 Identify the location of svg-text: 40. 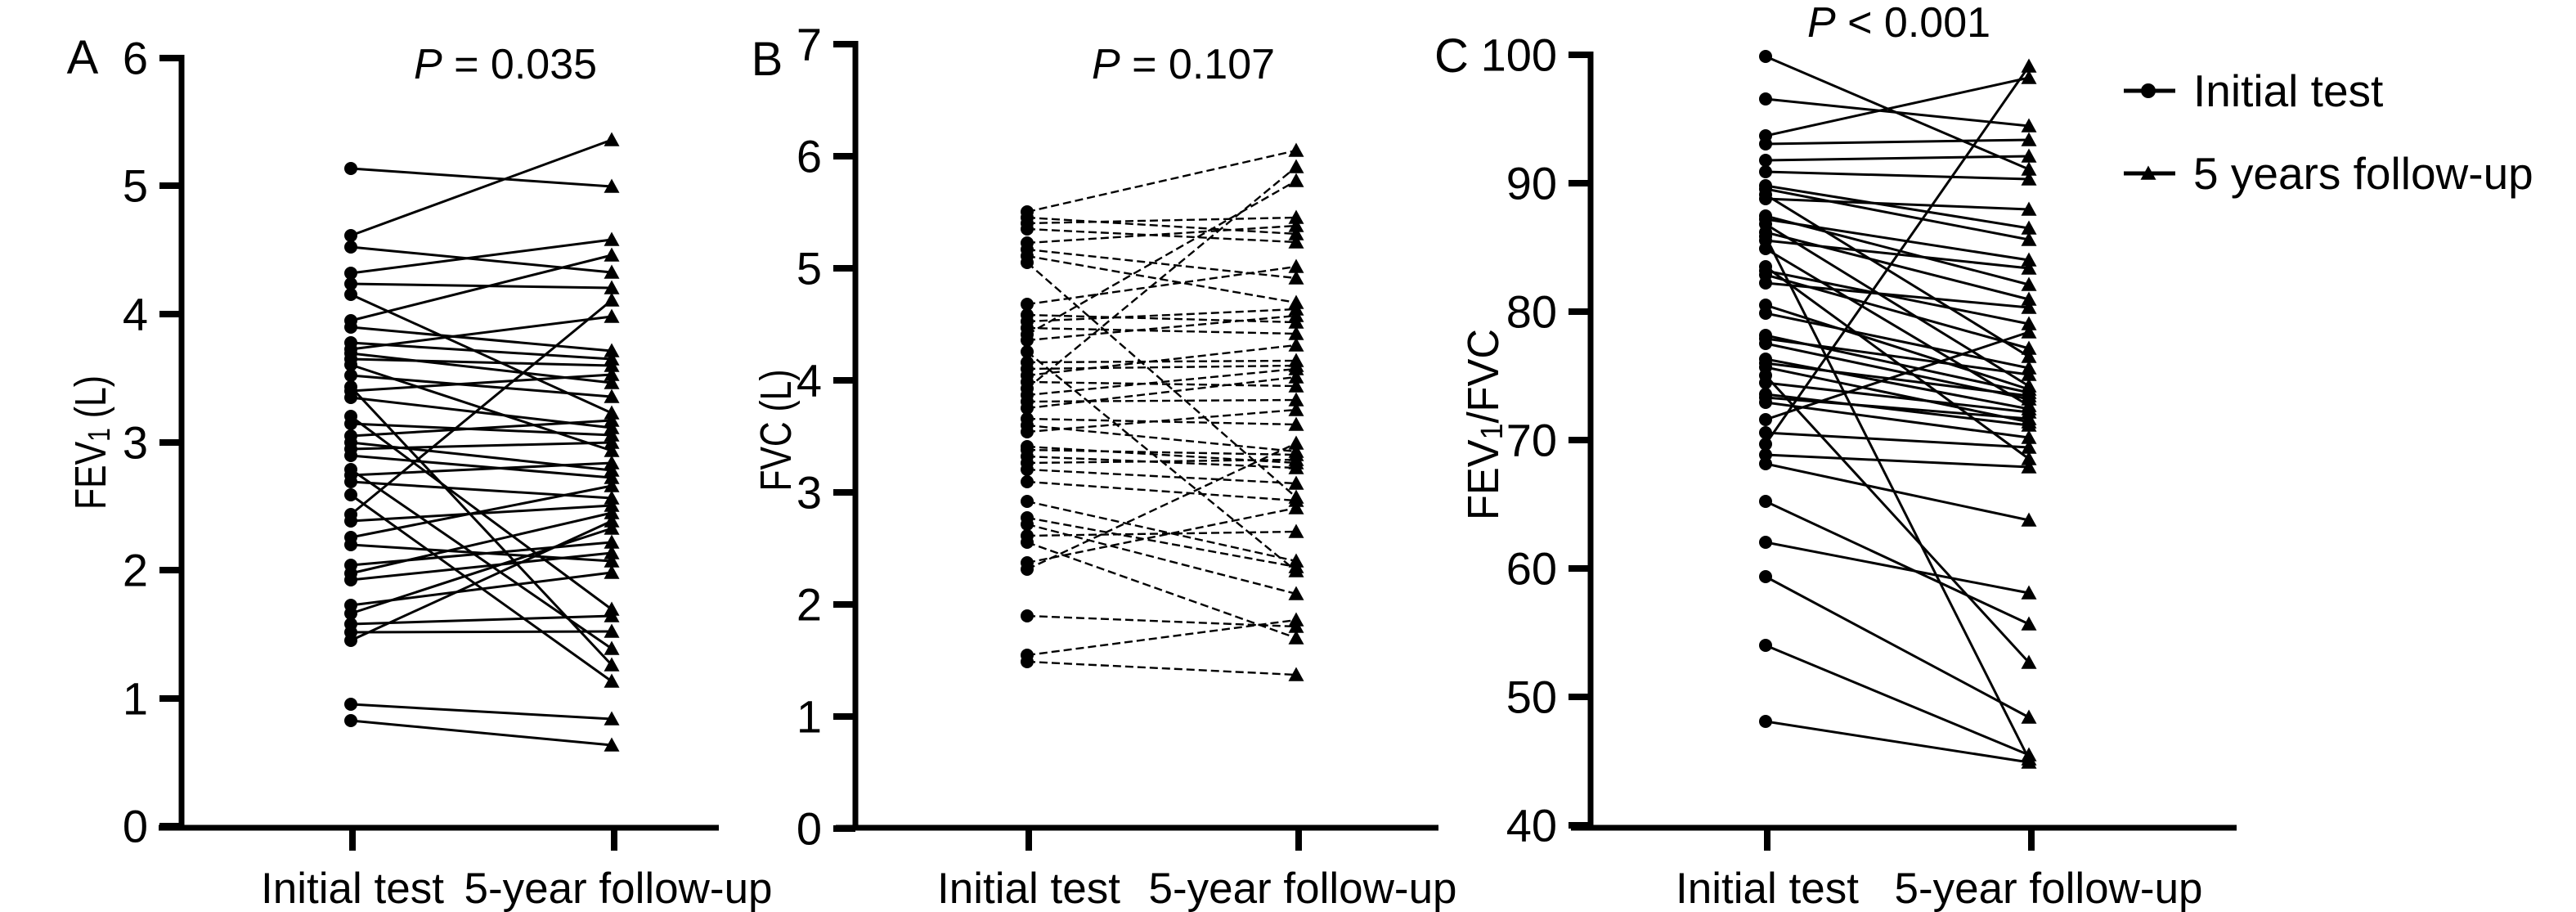
(1531, 825).